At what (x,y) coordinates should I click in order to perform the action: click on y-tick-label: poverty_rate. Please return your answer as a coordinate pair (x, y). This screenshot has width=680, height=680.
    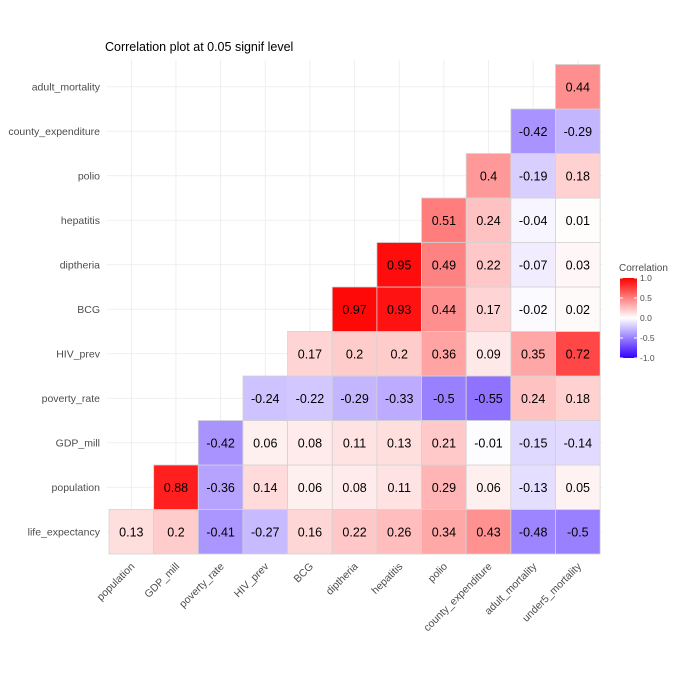
    Looking at the image, I should click on (71, 399).